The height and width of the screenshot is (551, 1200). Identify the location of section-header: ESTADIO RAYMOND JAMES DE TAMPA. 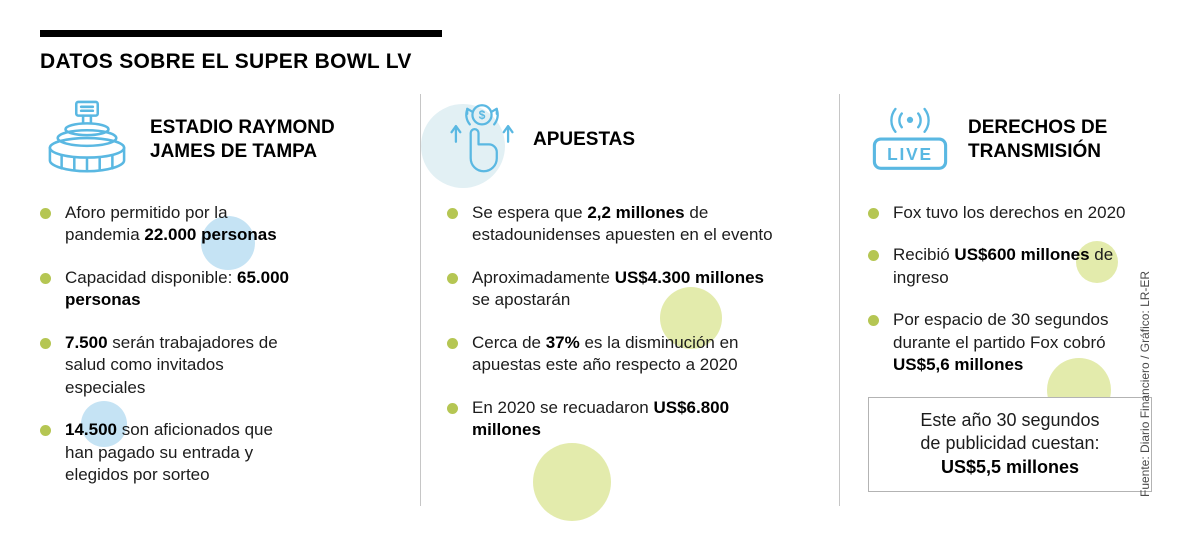
(220, 140).